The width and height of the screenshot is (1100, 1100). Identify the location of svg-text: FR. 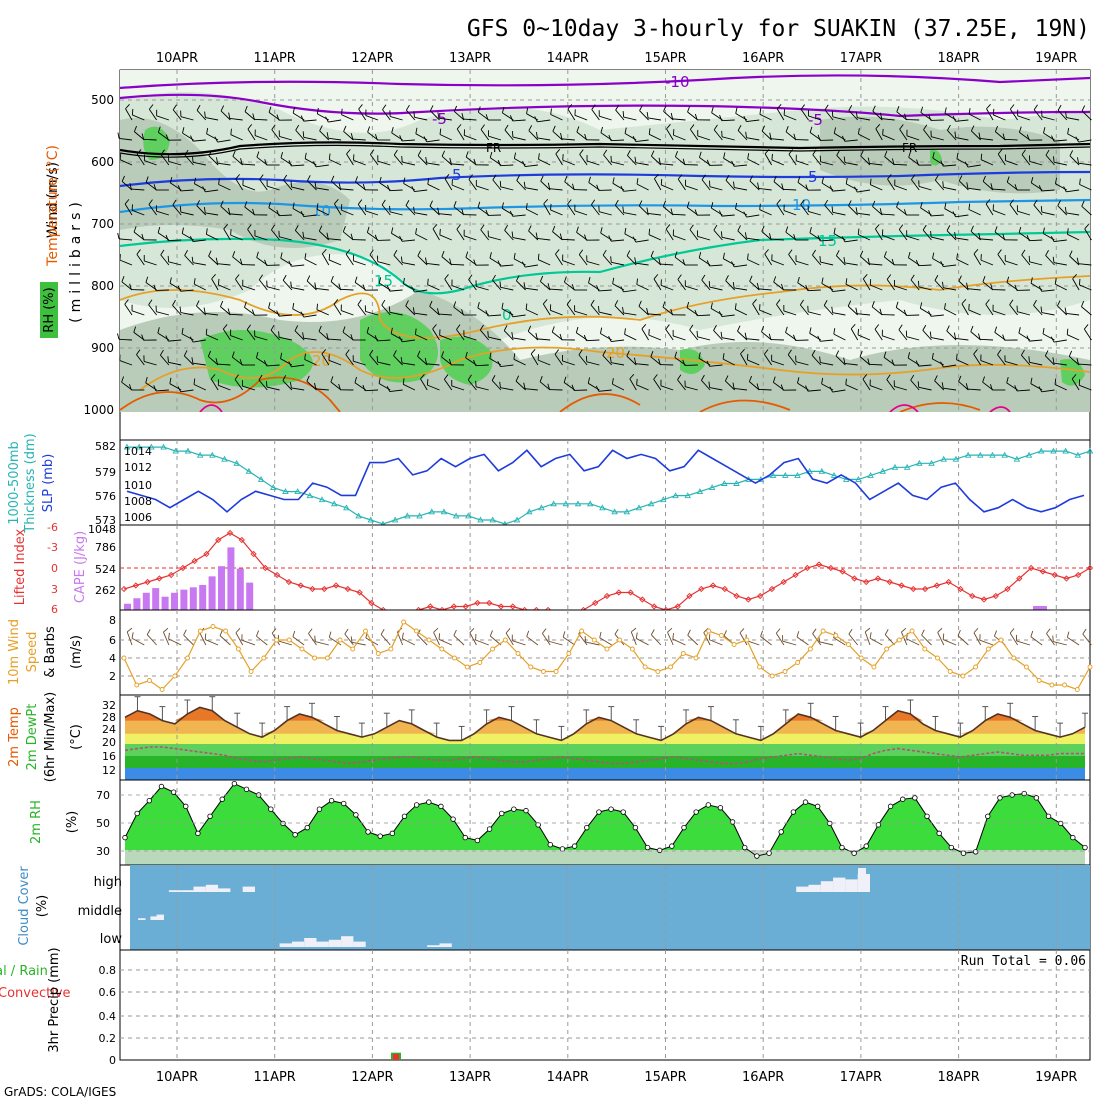
(909, 148).